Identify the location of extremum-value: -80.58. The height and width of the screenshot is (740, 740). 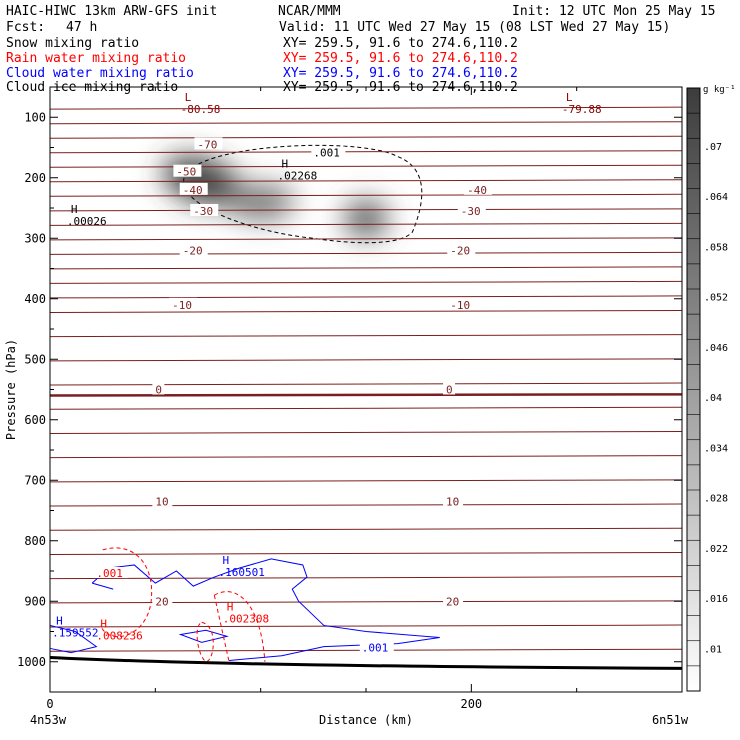
(201, 109).